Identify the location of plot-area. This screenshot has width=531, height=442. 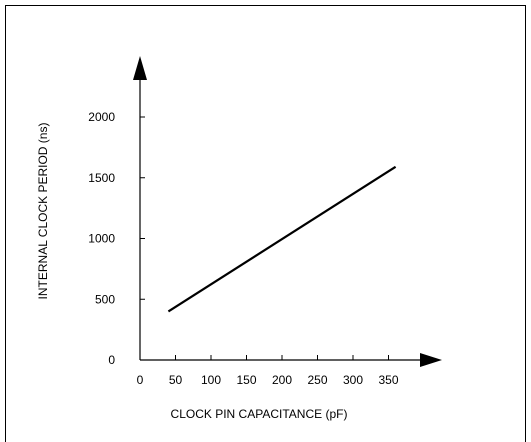
(282, 239).